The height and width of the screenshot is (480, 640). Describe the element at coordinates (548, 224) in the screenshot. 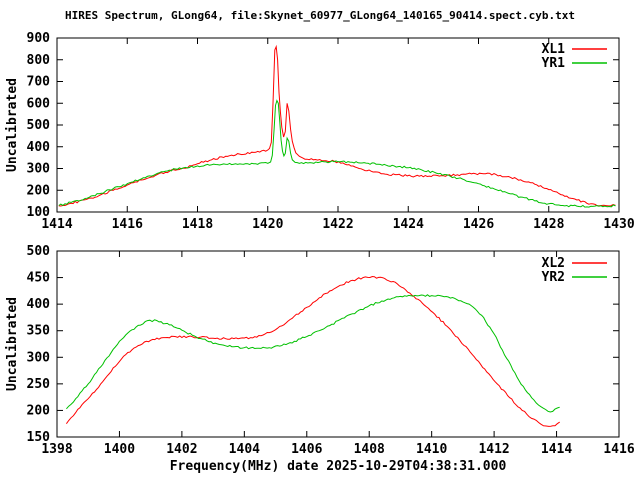

I see `x-tick-label: 1428` at that location.